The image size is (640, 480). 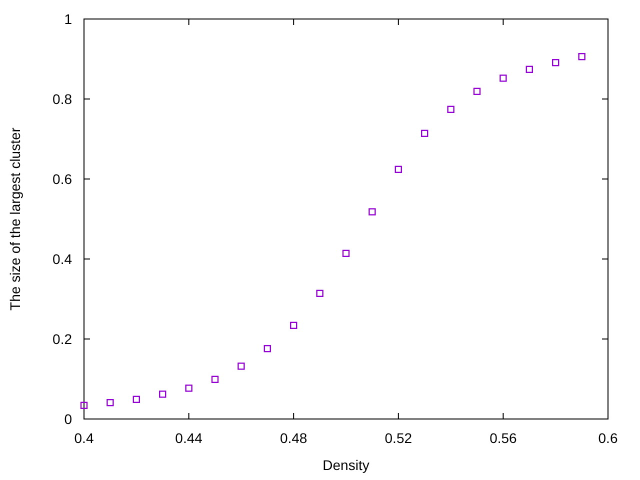 What do you see at coordinates (15, 218) in the screenshot?
I see `y-axis-title: The size of the largest cluster` at bounding box center [15, 218].